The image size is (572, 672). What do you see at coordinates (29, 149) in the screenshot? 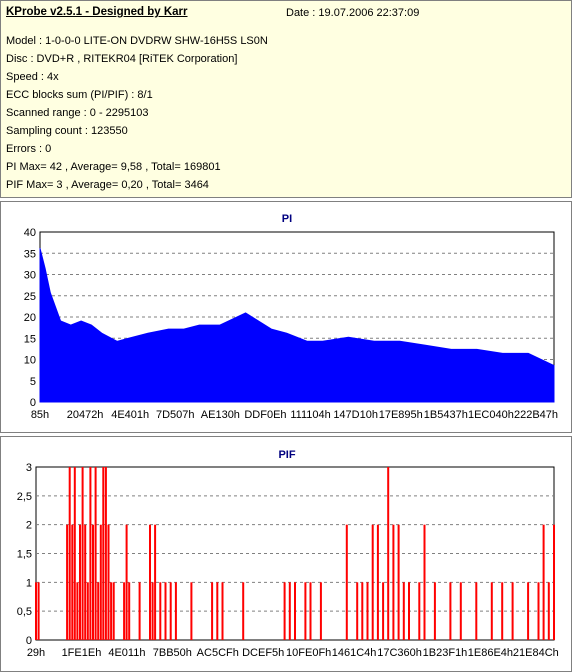
I see `info-errors: Errors : 0` at bounding box center [29, 149].